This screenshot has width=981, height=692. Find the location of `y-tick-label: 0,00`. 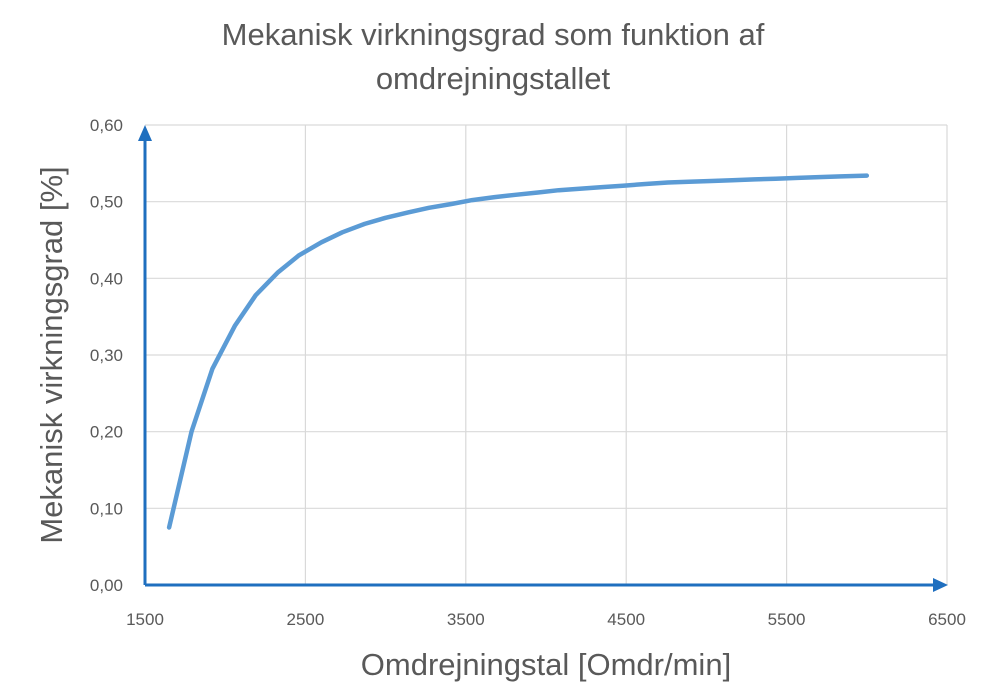

y-tick-label: 0,00 is located at coordinates (106, 585).